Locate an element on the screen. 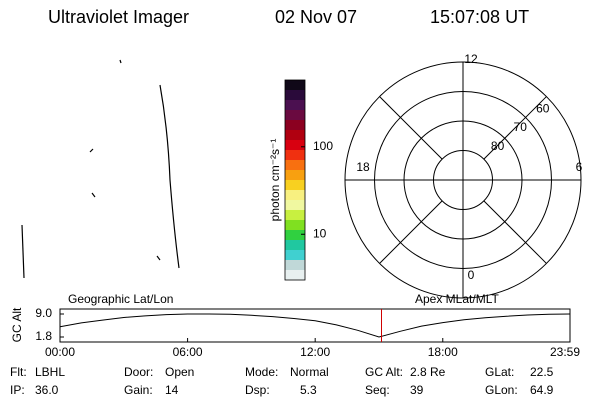  field-label: Mode: is located at coordinates (261, 372).